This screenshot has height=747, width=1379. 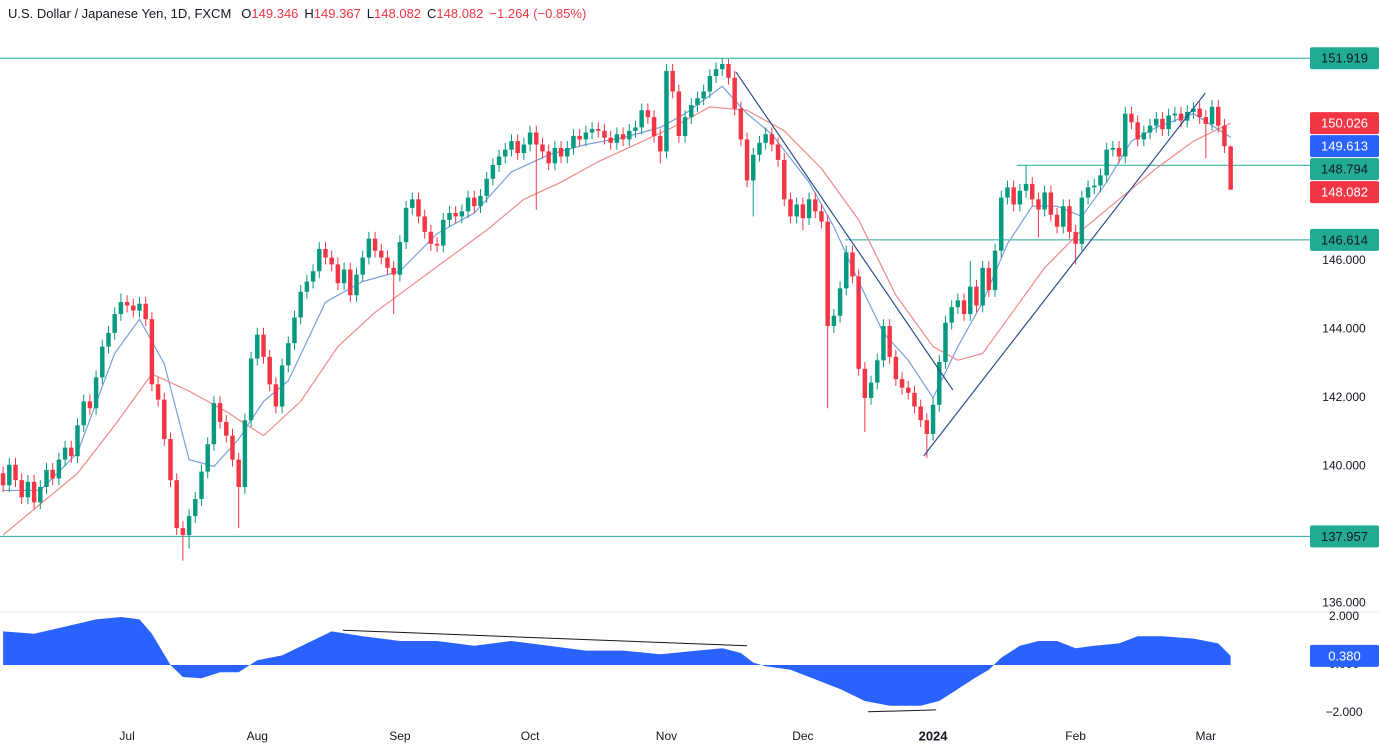 I want to click on osc-tag-box, so click(x=1344, y=655).